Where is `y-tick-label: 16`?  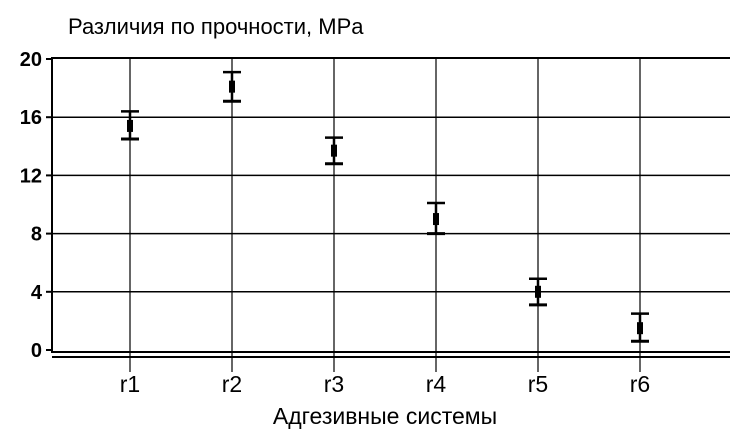
y-tick-label: 16 is located at coordinates (31, 118).